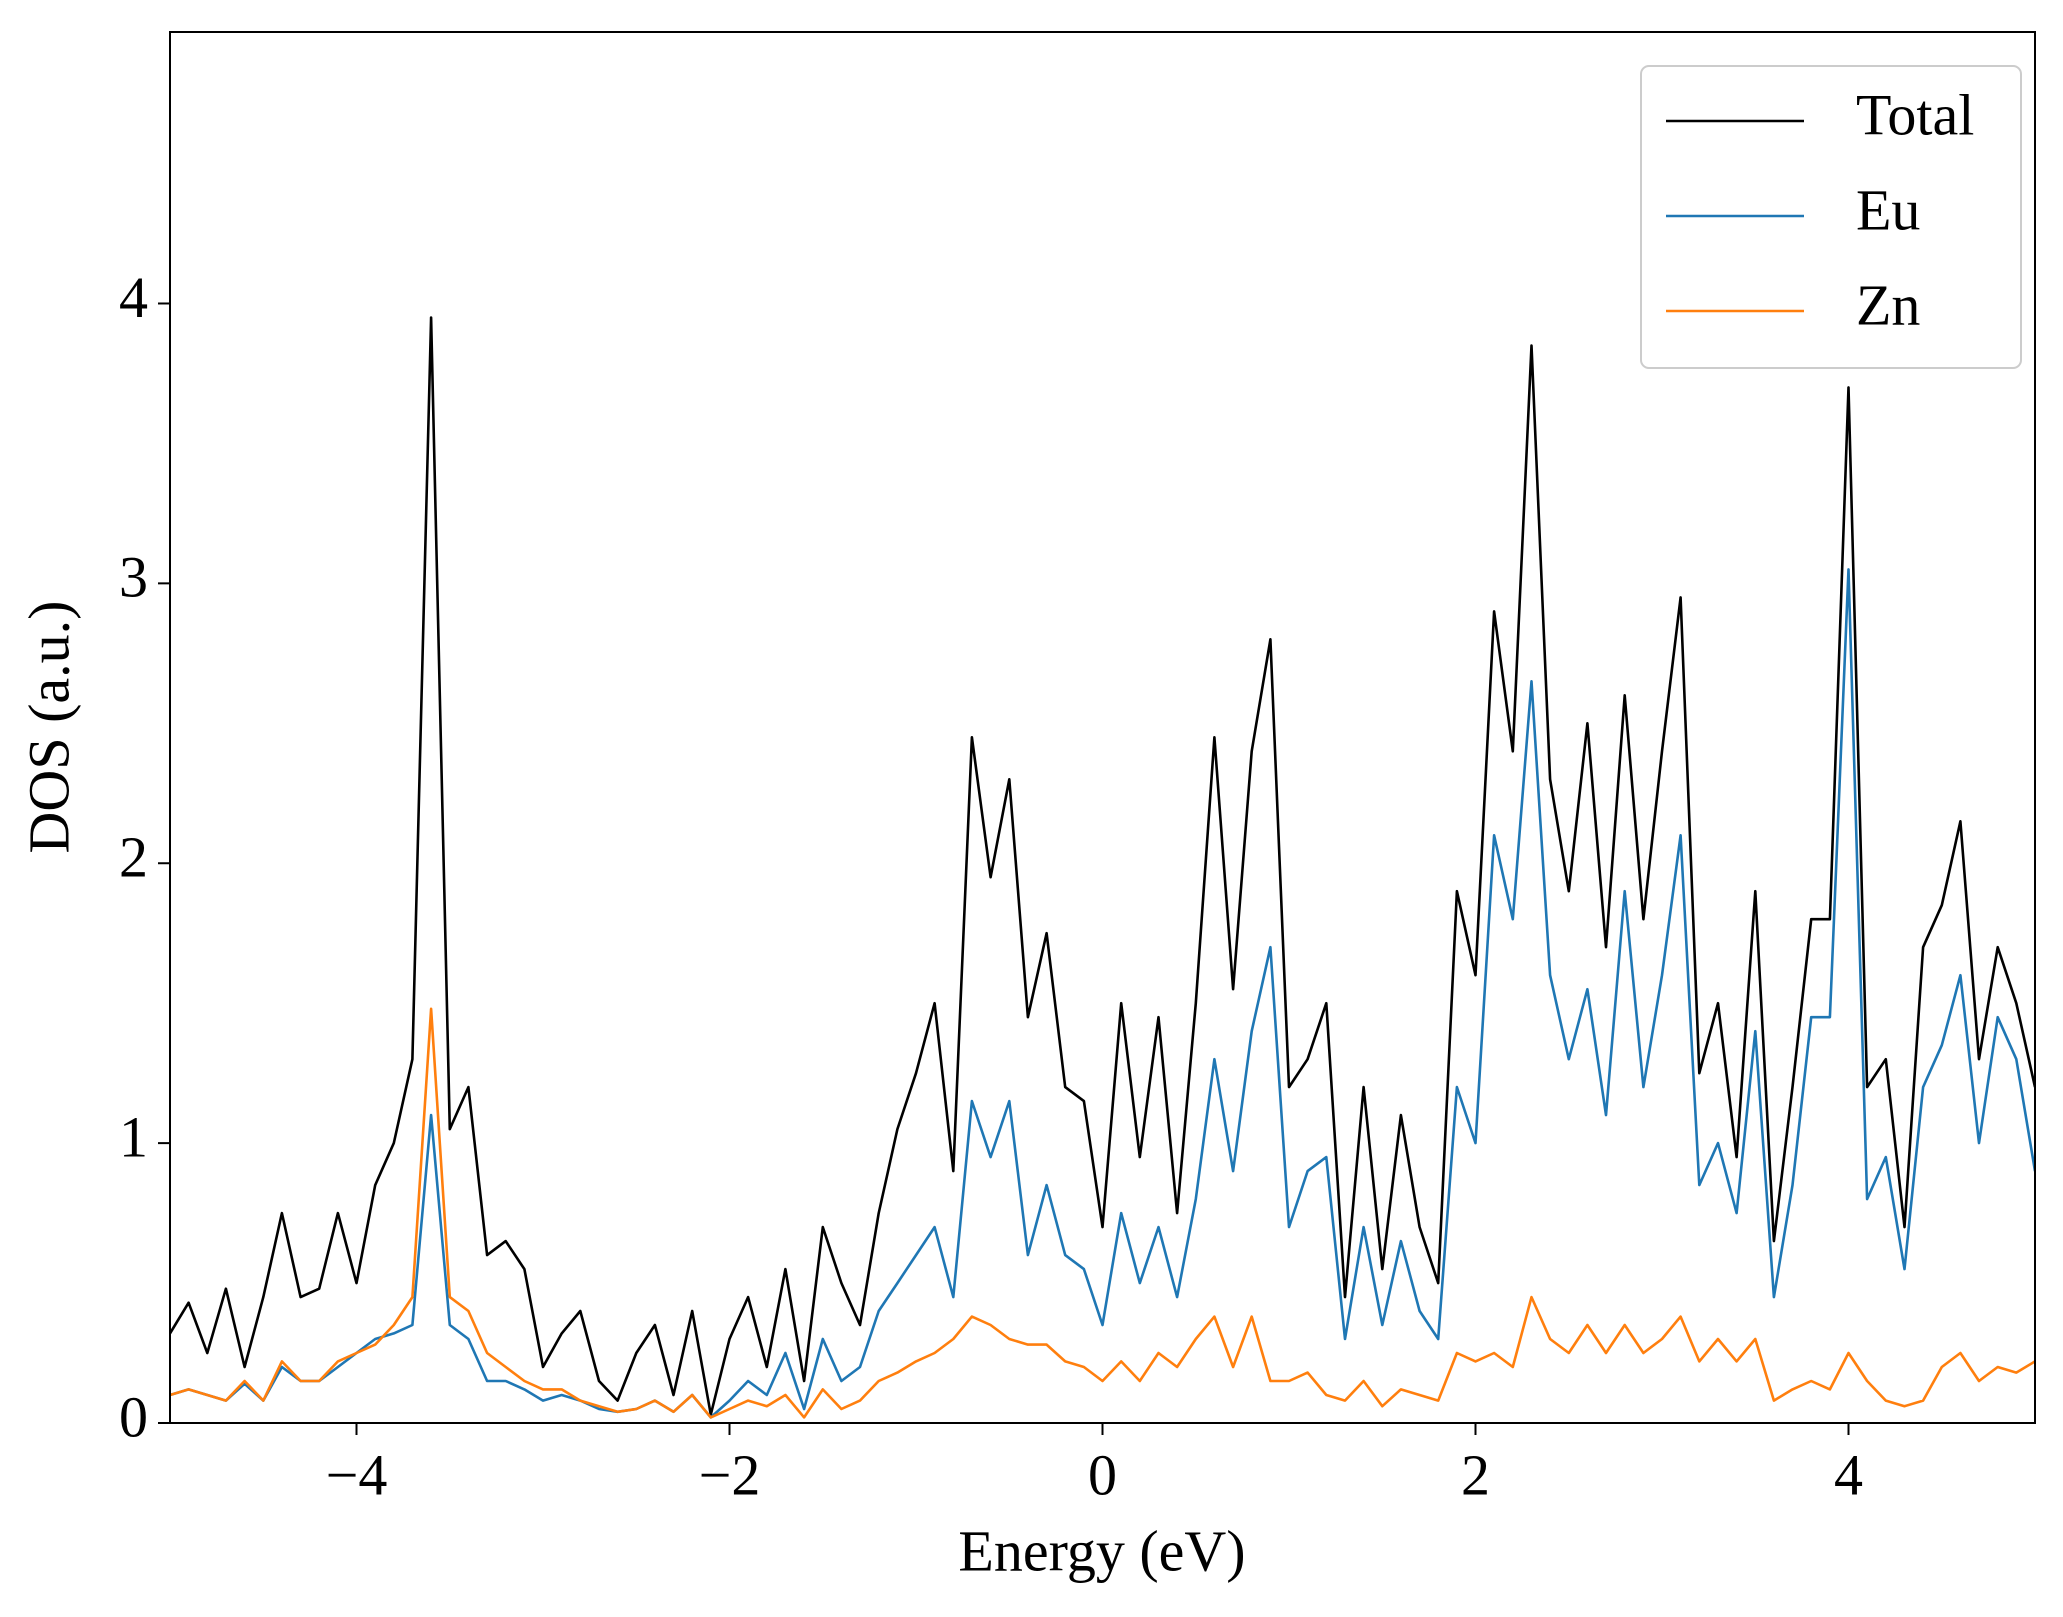  What do you see at coordinates (133, 577) in the screenshot?
I see `y-tick-label: 3` at bounding box center [133, 577].